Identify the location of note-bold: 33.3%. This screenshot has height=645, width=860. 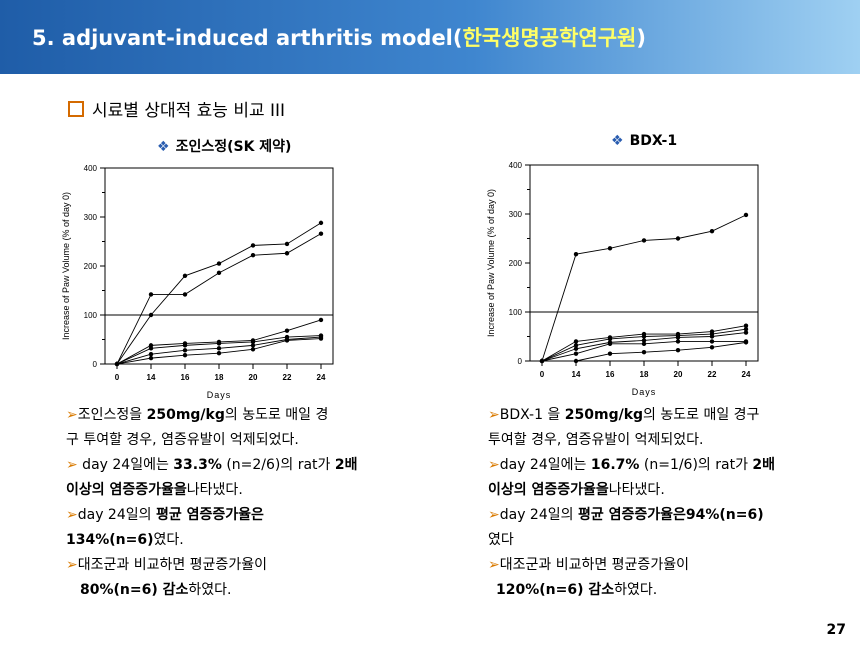
(197, 465).